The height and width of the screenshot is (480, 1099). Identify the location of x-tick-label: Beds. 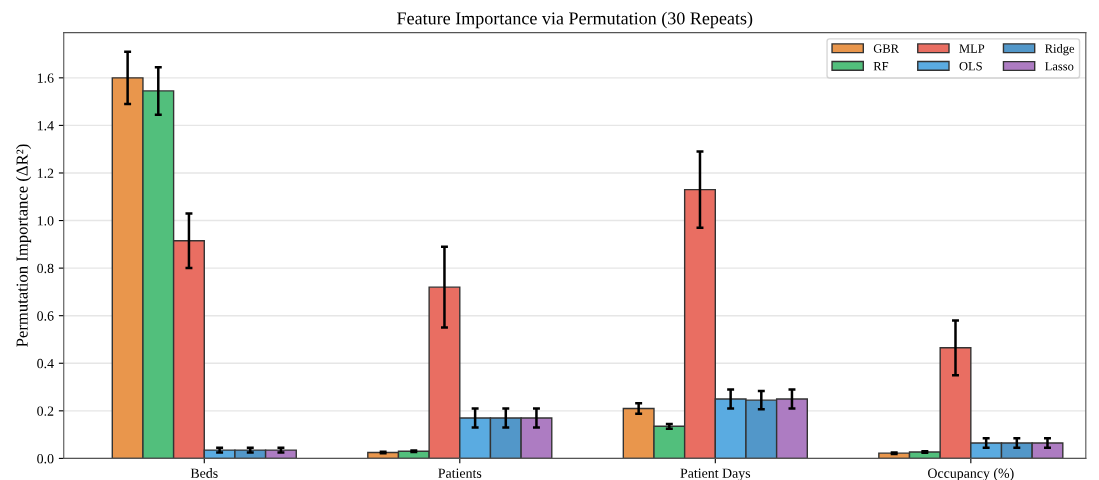
(204, 473).